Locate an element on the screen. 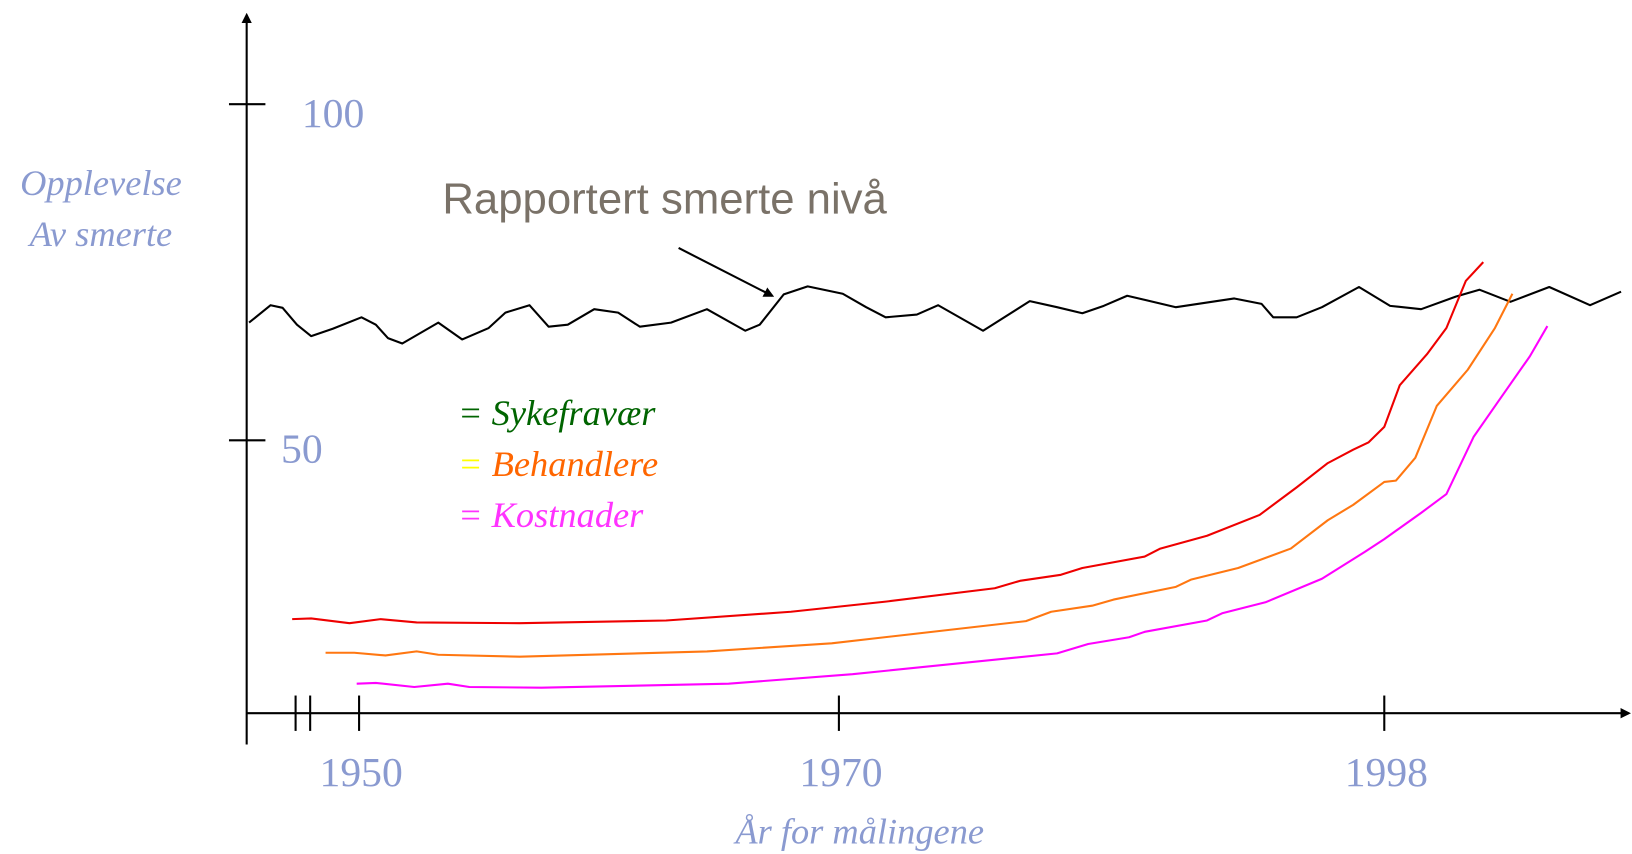 This screenshot has height=854, width=1632. x-axis-label: År for målingene is located at coordinates (858, 831).